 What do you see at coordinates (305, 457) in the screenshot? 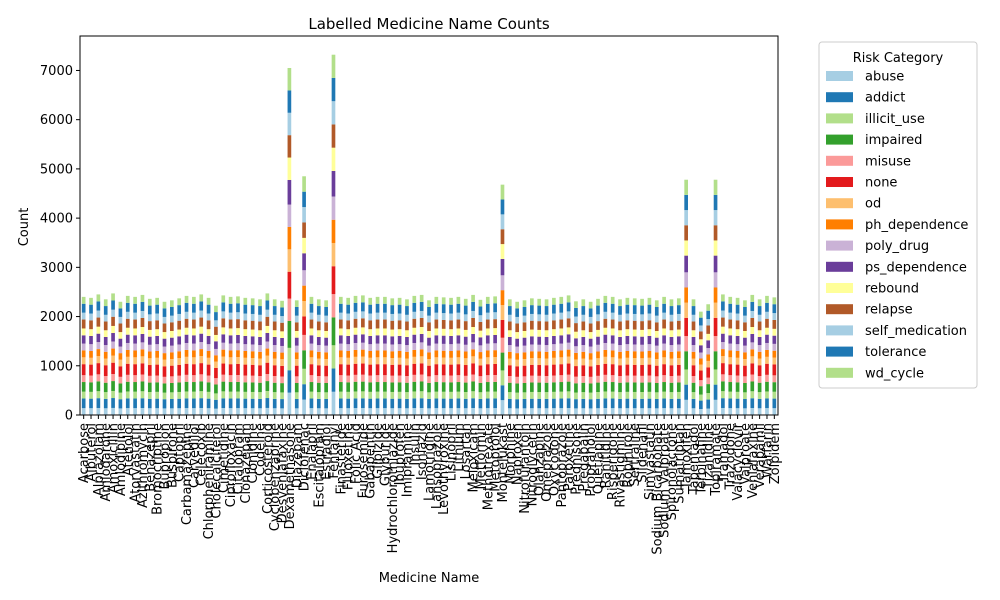
I see `x-tick-label: Diclofenac` at bounding box center [305, 457].